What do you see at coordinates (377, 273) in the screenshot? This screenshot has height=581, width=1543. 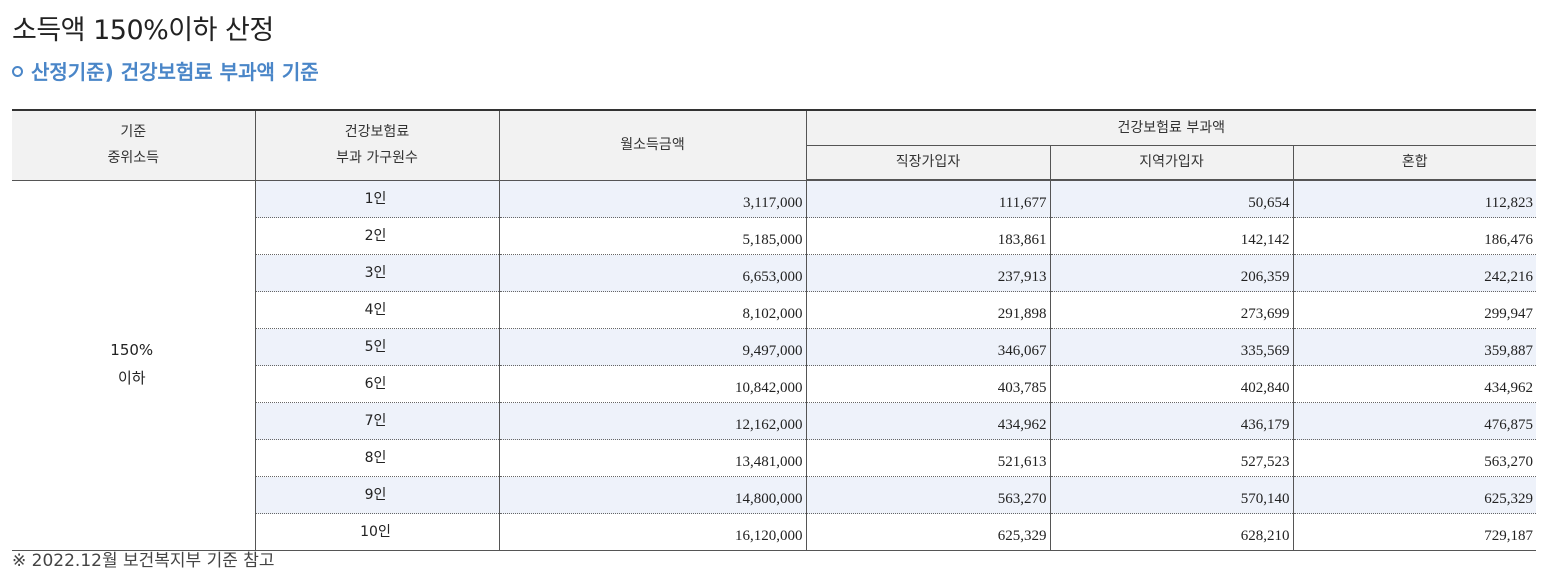 I see `household-members-cell: 3인` at bounding box center [377, 273].